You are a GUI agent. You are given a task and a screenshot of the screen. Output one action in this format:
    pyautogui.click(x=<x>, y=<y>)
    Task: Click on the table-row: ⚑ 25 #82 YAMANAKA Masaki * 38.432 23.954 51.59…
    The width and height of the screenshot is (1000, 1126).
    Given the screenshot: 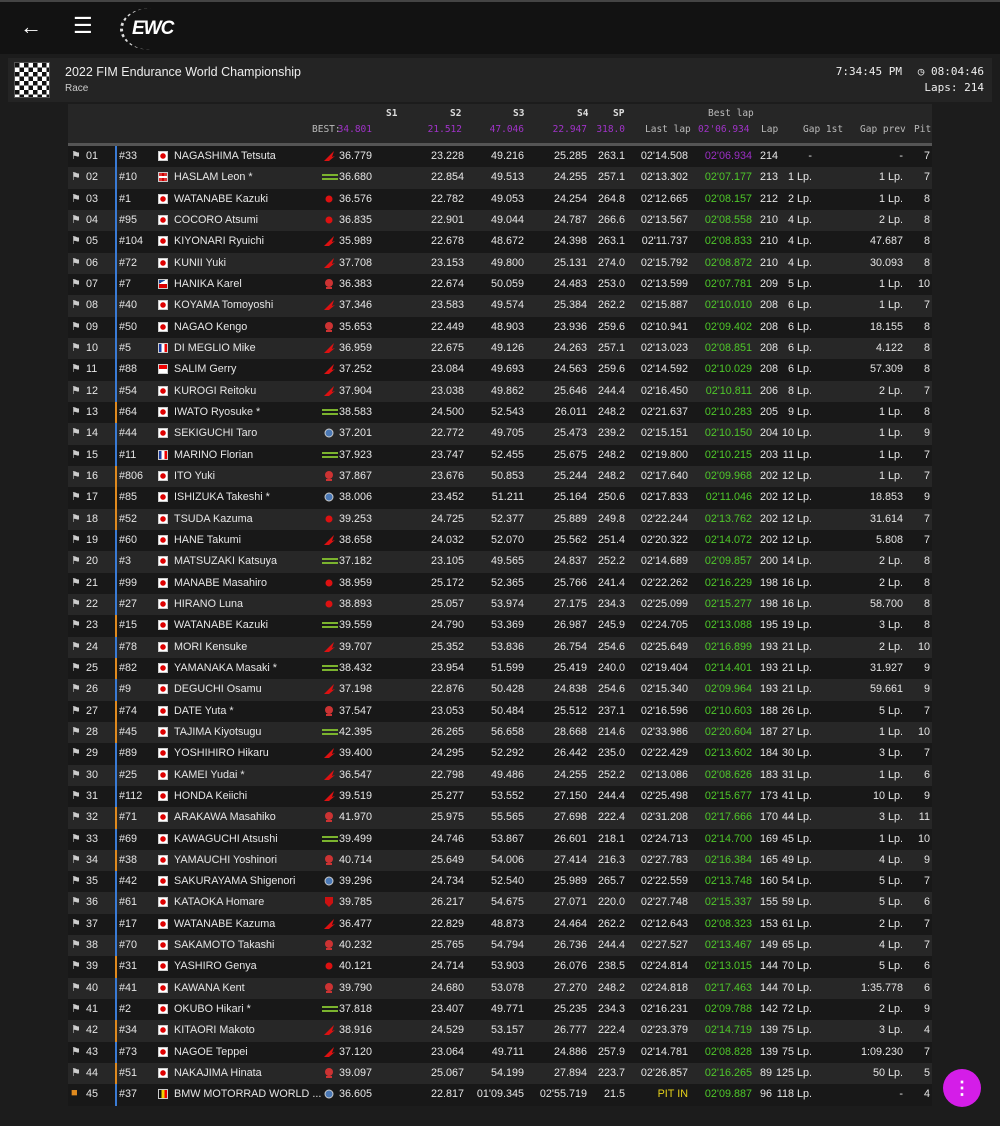 What is the action you would take?
    pyautogui.click(x=500, y=668)
    